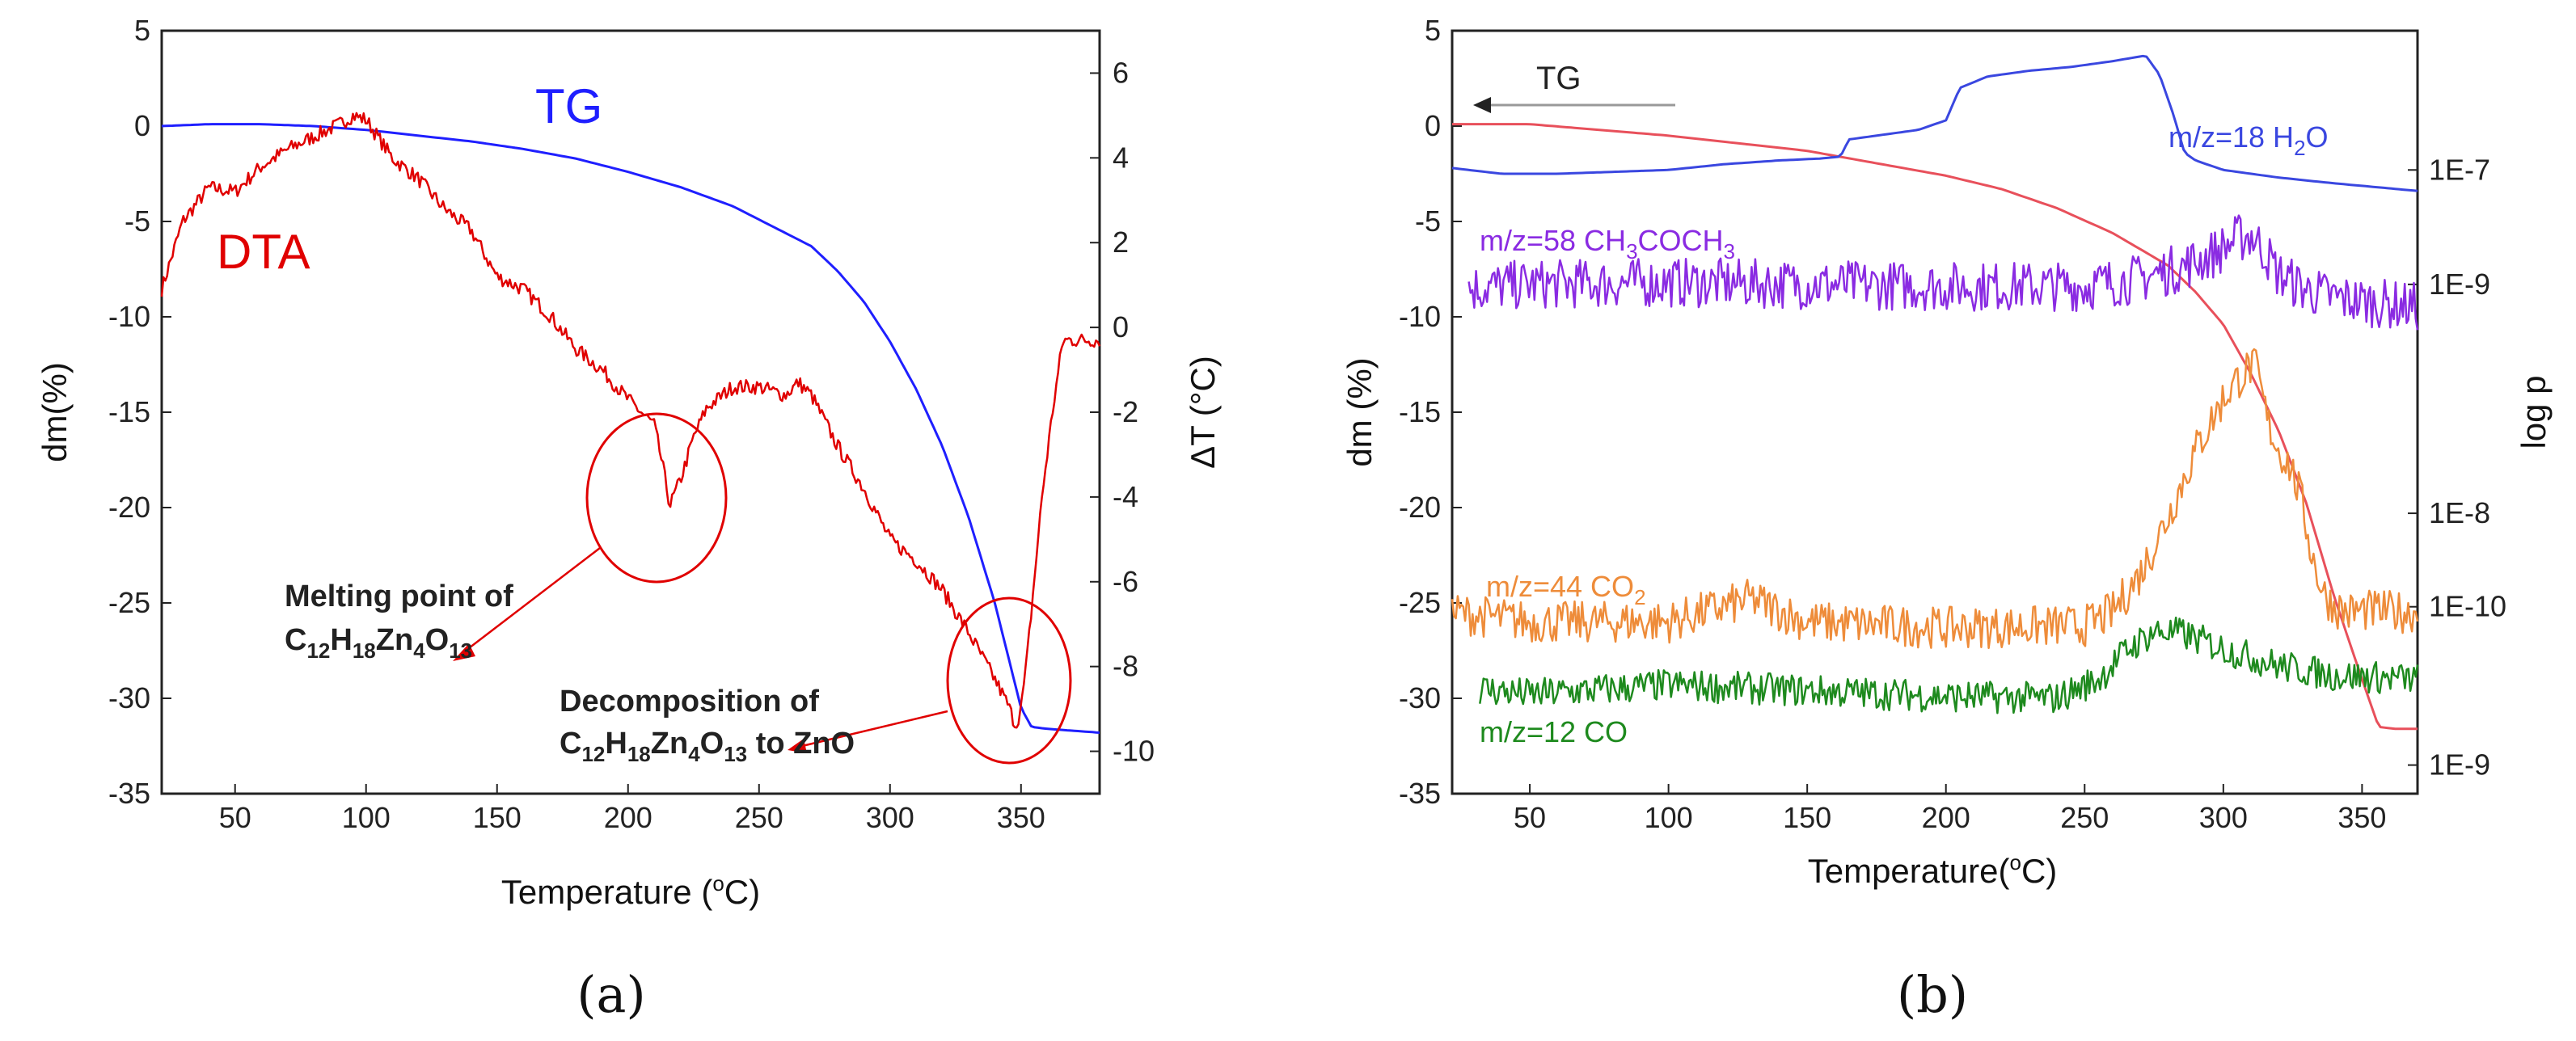 This screenshot has height=1041, width=2576. What do you see at coordinates (2467, 606) in the screenshot?
I see `y2-tick-label: 1E-10` at bounding box center [2467, 606].